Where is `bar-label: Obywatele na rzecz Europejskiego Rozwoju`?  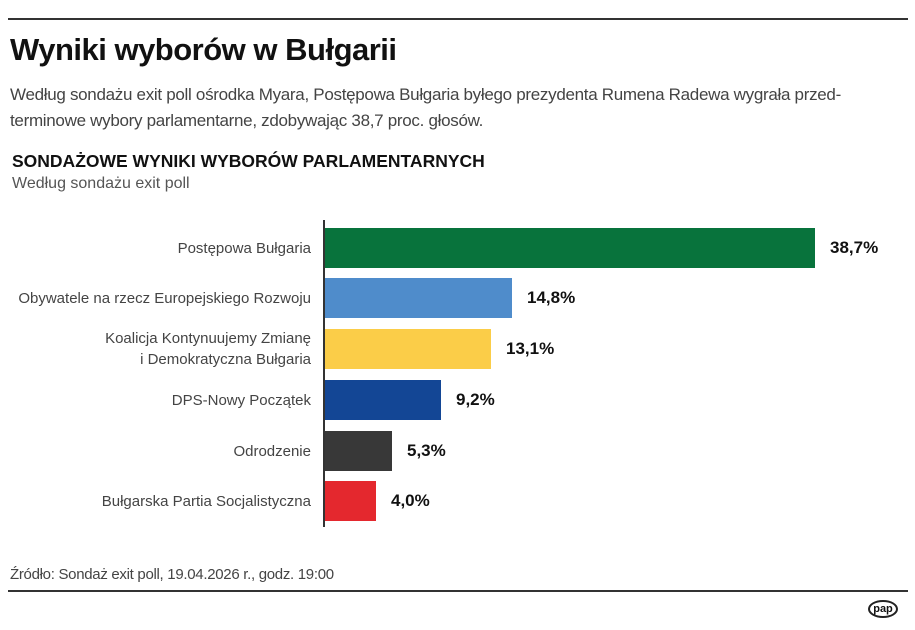
bar-label: Obywatele na rzecz Europejskiego Rozwoju is located at coordinates (164, 298).